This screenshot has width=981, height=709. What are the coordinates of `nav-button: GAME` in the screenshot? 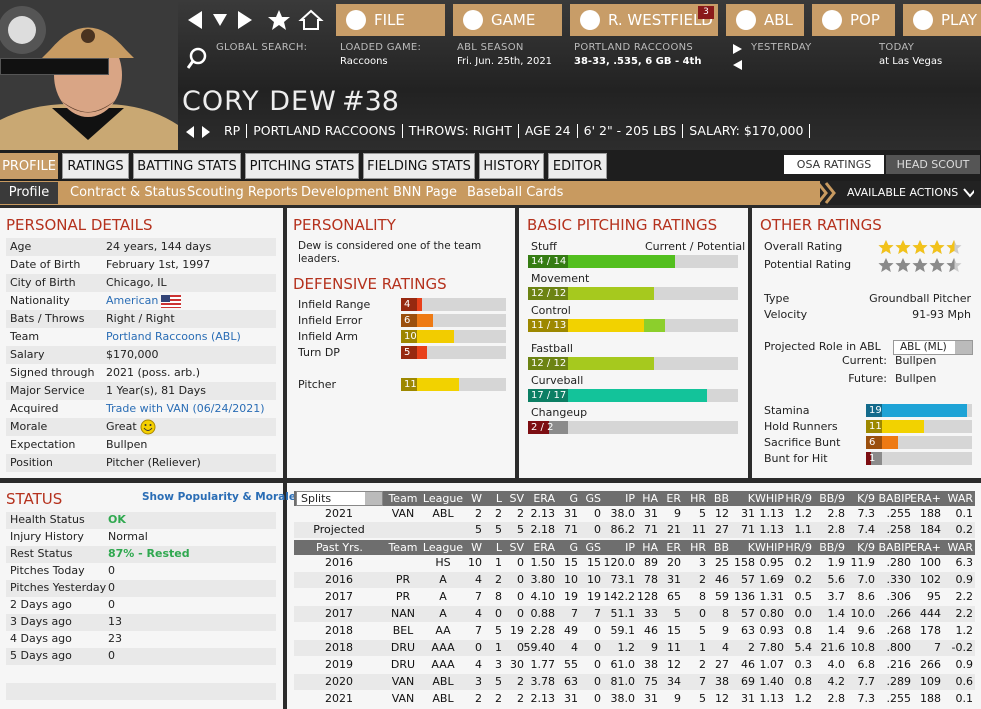 It's located at (507, 20).